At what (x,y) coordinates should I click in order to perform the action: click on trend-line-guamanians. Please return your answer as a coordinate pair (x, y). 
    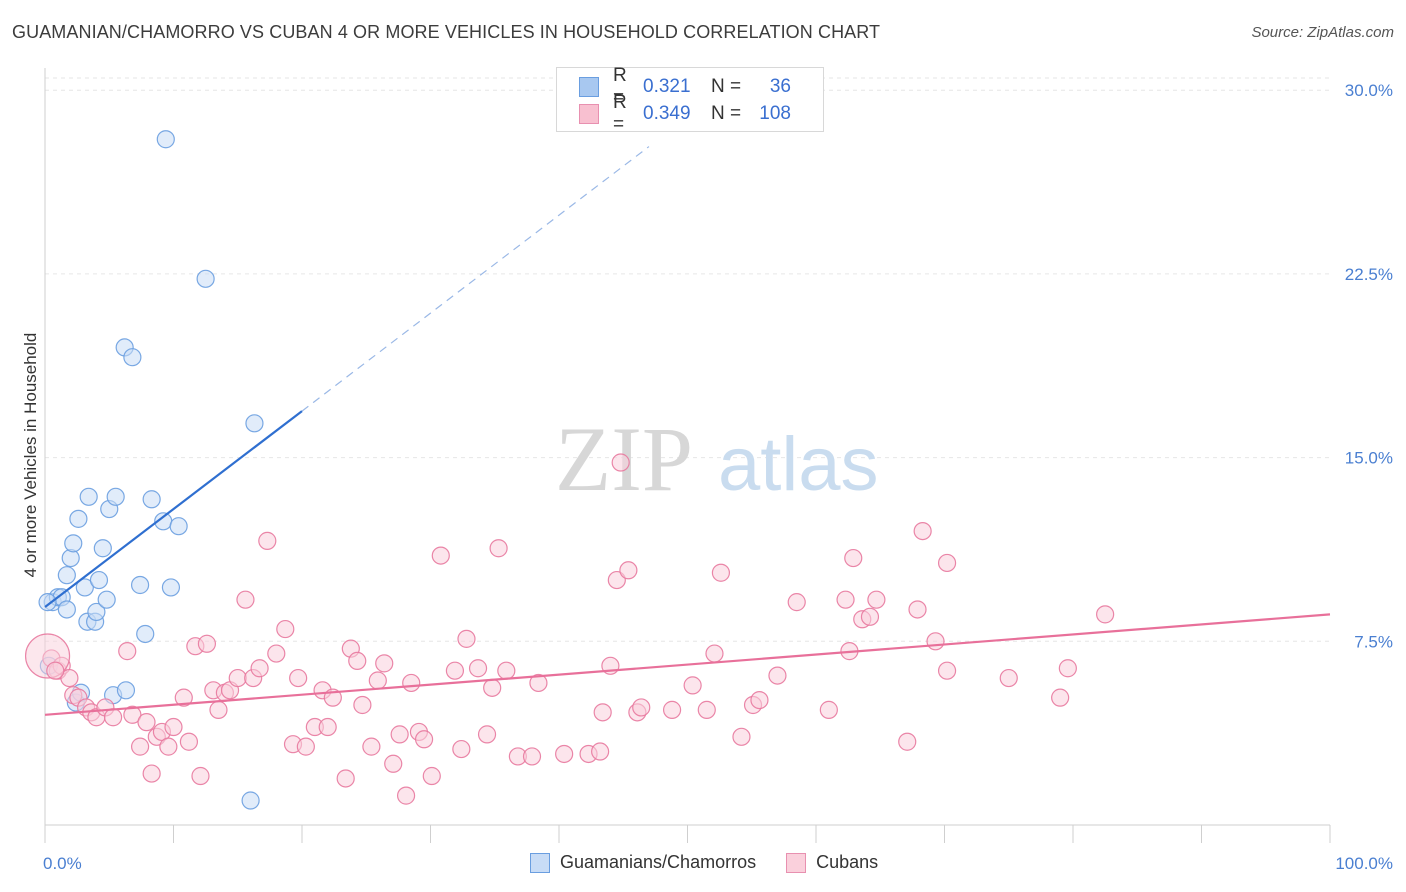
    Looking at the image, I should click on (173, 509).